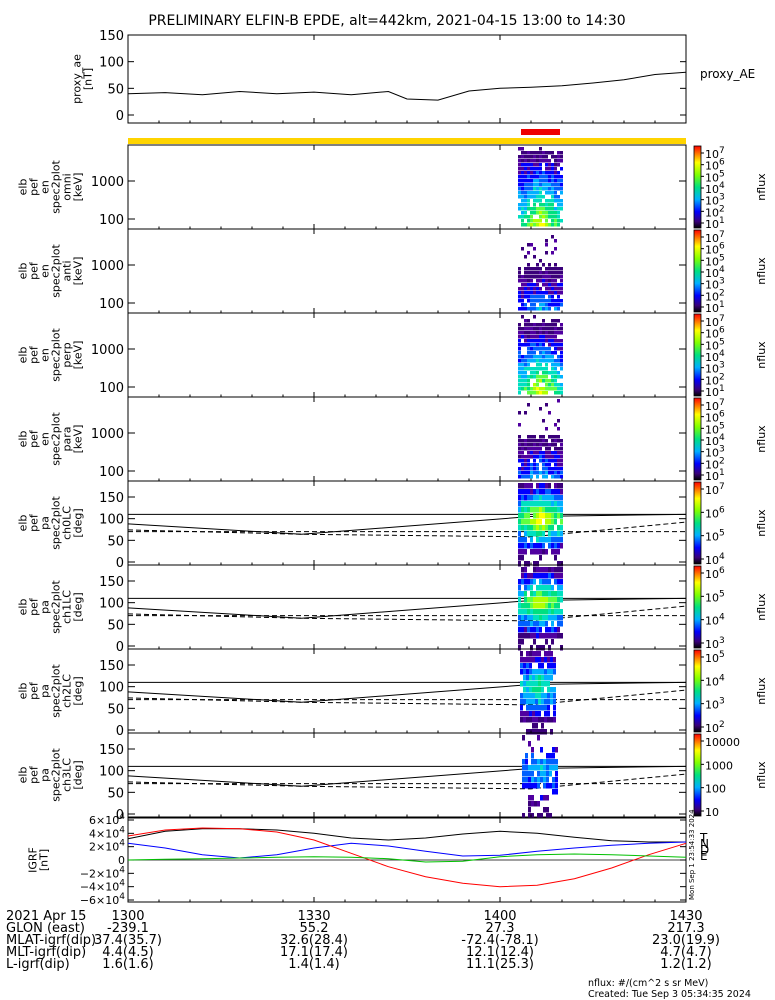  I want to click on panel-ch2LC-cbar-label: nflux, so click(761, 691).